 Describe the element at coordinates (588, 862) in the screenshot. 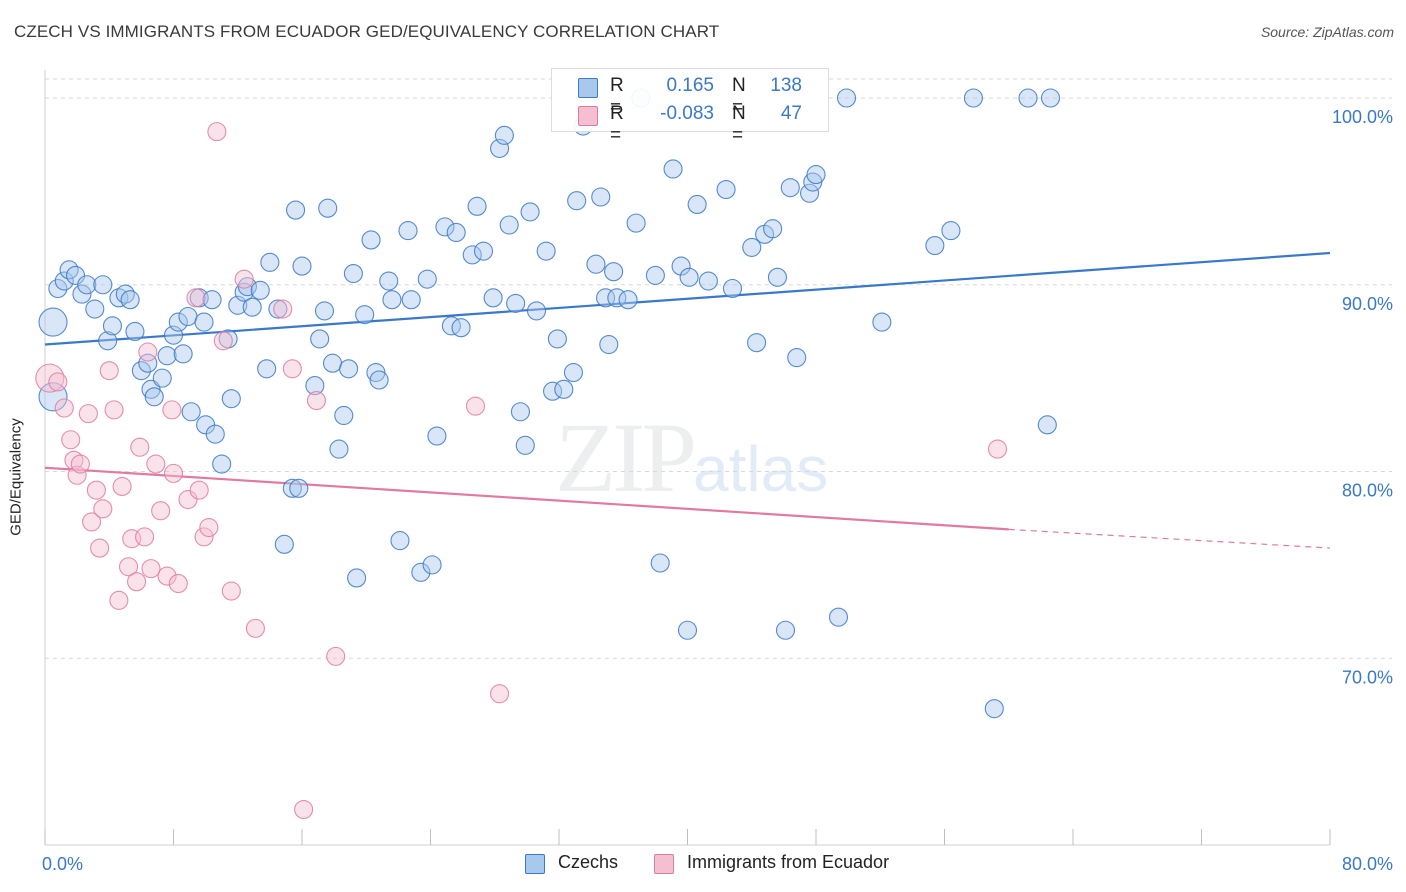

I see `czechs-legend-label: Czechs` at that location.